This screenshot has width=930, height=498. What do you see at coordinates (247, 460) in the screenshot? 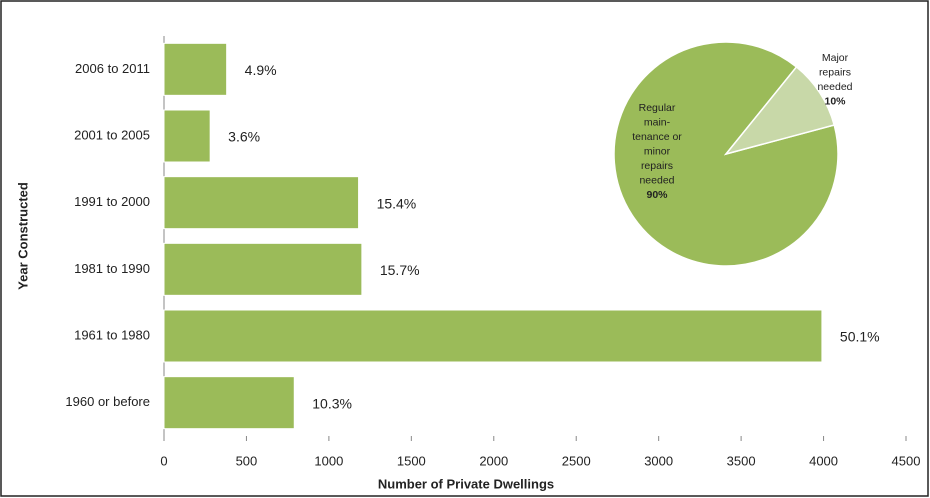
I see `x-tick-label: 500` at bounding box center [247, 460].